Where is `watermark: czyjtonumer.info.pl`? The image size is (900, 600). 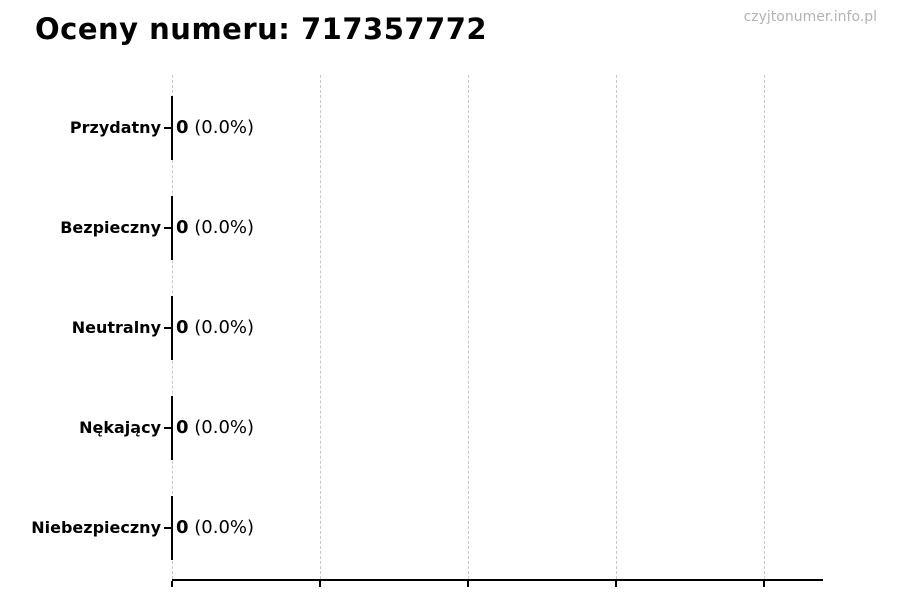
watermark: czyjtonumer.info.pl is located at coordinates (810, 17).